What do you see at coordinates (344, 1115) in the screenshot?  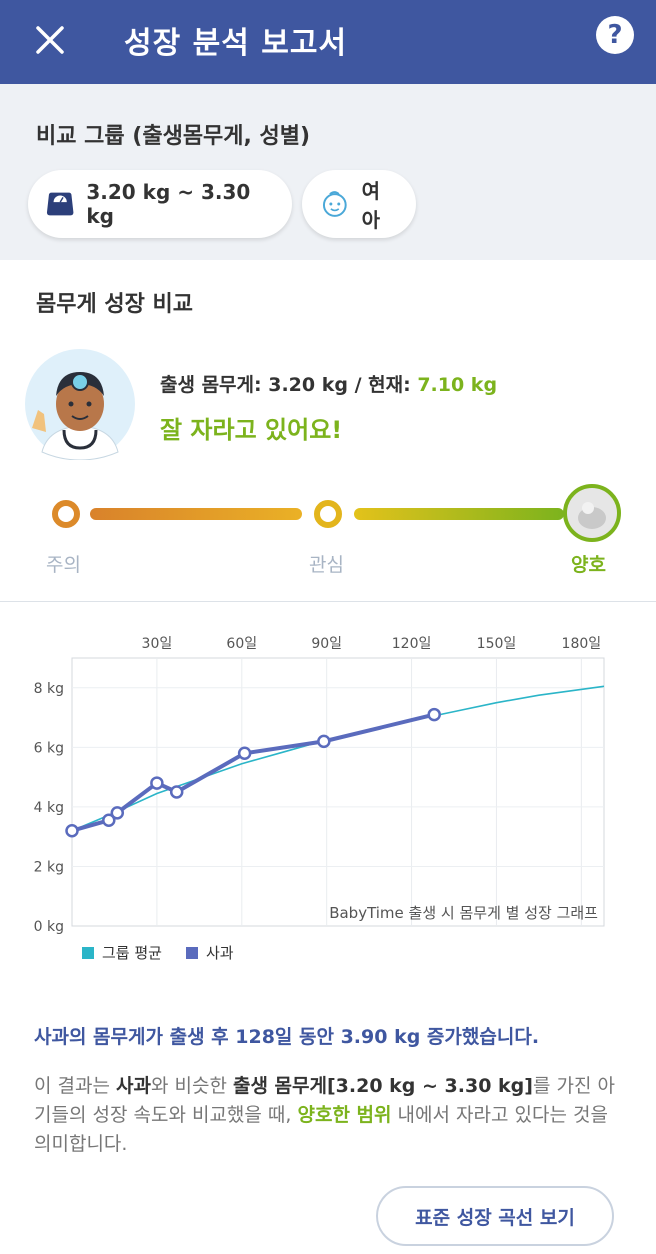 I see `desc-good-range: 양호한 범위` at bounding box center [344, 1115].